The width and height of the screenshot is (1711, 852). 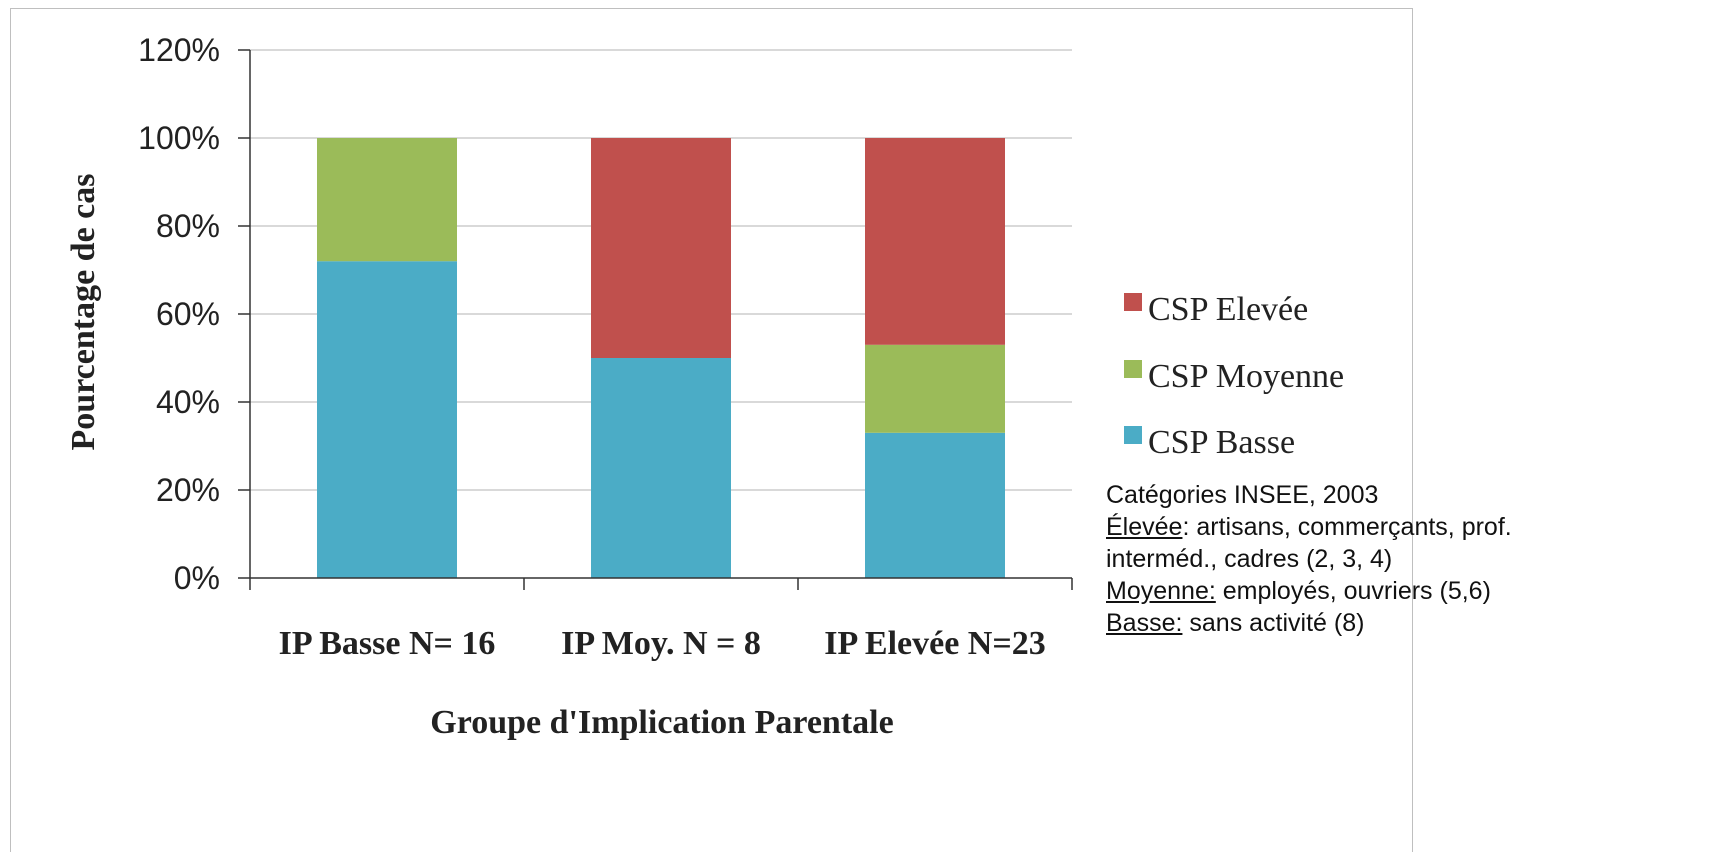 What do you see at coordinates (1246, 376) in the screenshot?
I see `legend-label: CSP Moyenne` at bounding box center [1246, 376].